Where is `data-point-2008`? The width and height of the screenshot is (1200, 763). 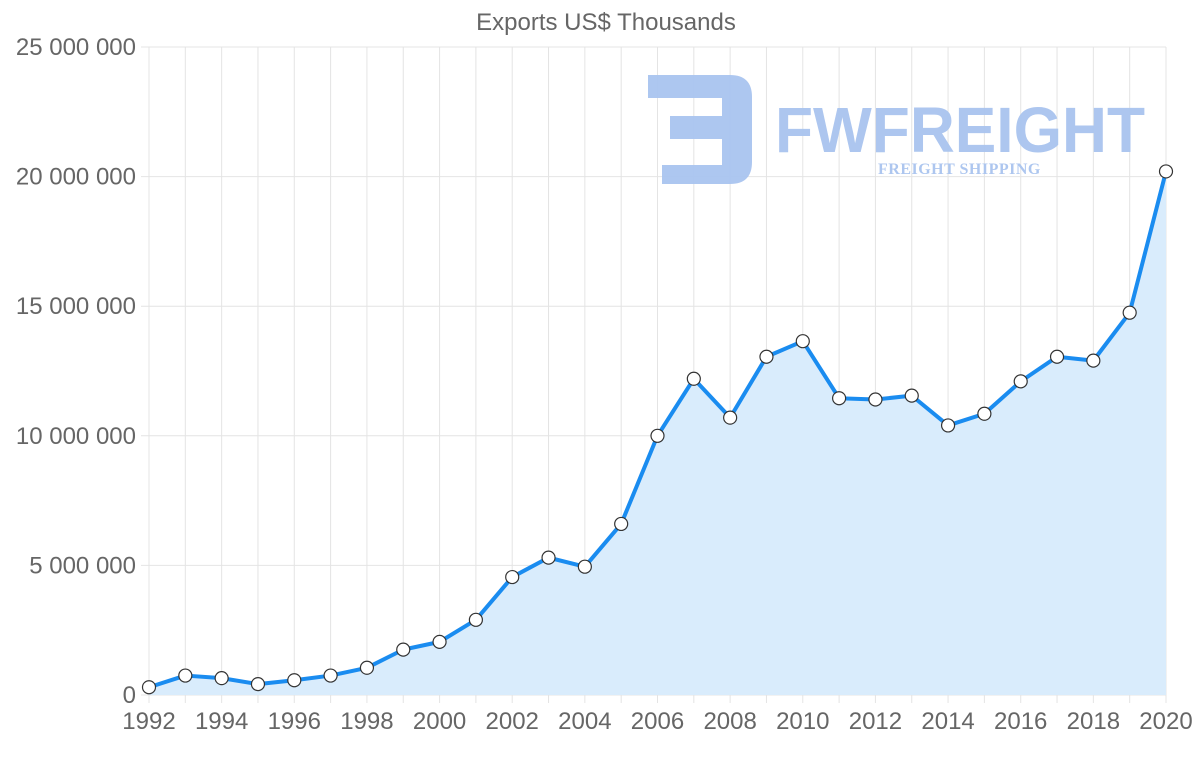 data-point-2008 is located at coordinates (730, 417).